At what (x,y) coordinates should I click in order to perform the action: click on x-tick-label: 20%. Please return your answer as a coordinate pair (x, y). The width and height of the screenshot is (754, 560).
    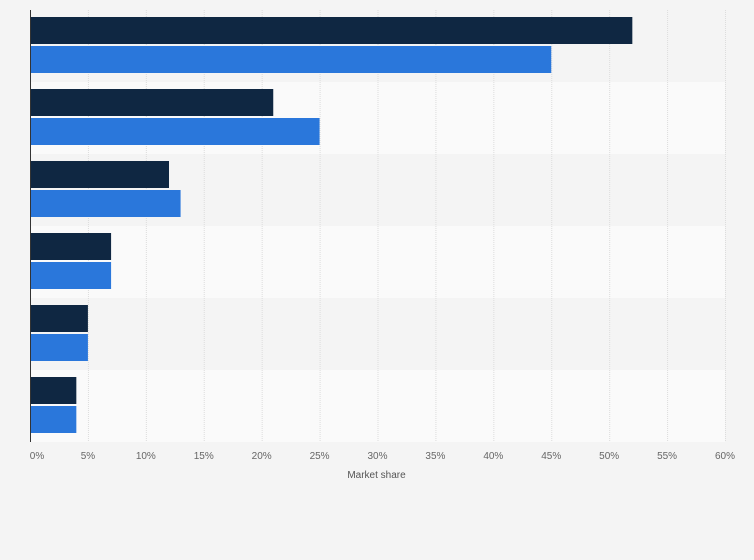
    Looking at the image, I should click on (262, 456).